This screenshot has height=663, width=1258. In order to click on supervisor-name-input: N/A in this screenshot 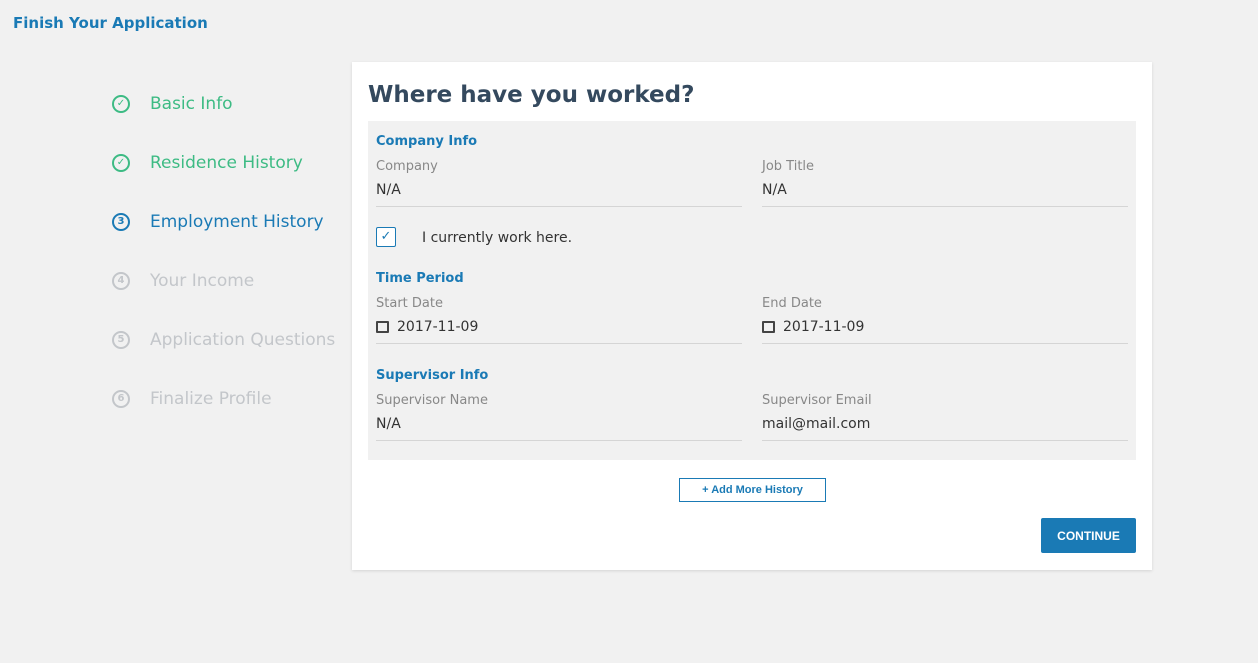, I will do `click(388, 424)`.